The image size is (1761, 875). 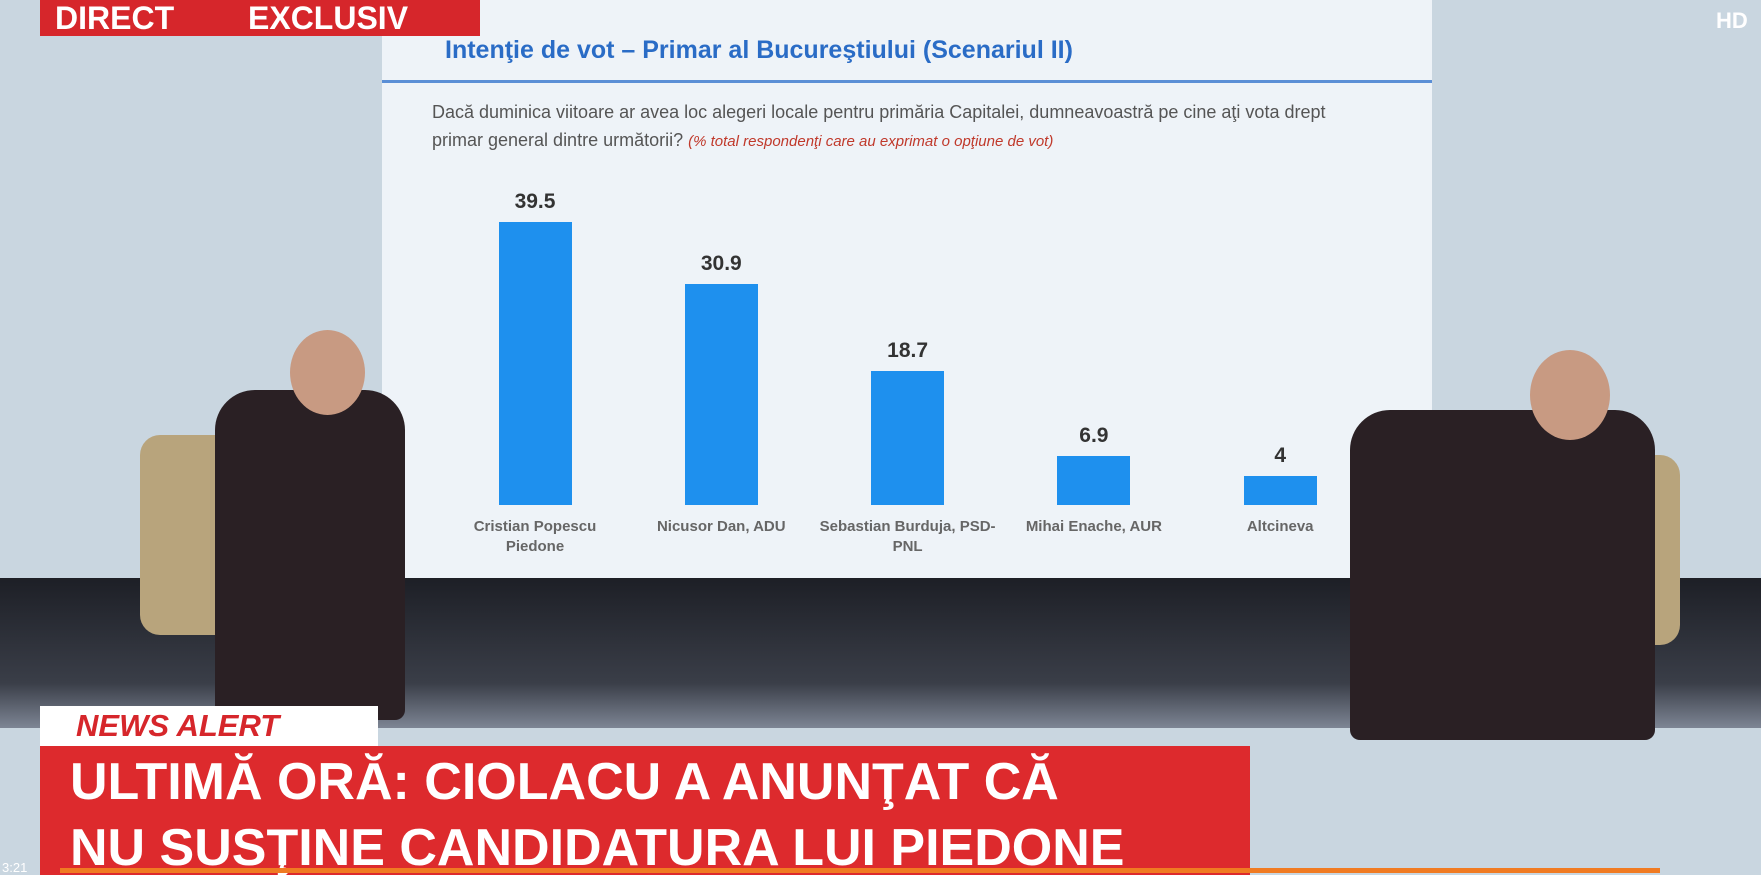 What do you see at coordinates (907, 81) in the screenshot?
I see `title-rule` at bounding box center [907, 81].